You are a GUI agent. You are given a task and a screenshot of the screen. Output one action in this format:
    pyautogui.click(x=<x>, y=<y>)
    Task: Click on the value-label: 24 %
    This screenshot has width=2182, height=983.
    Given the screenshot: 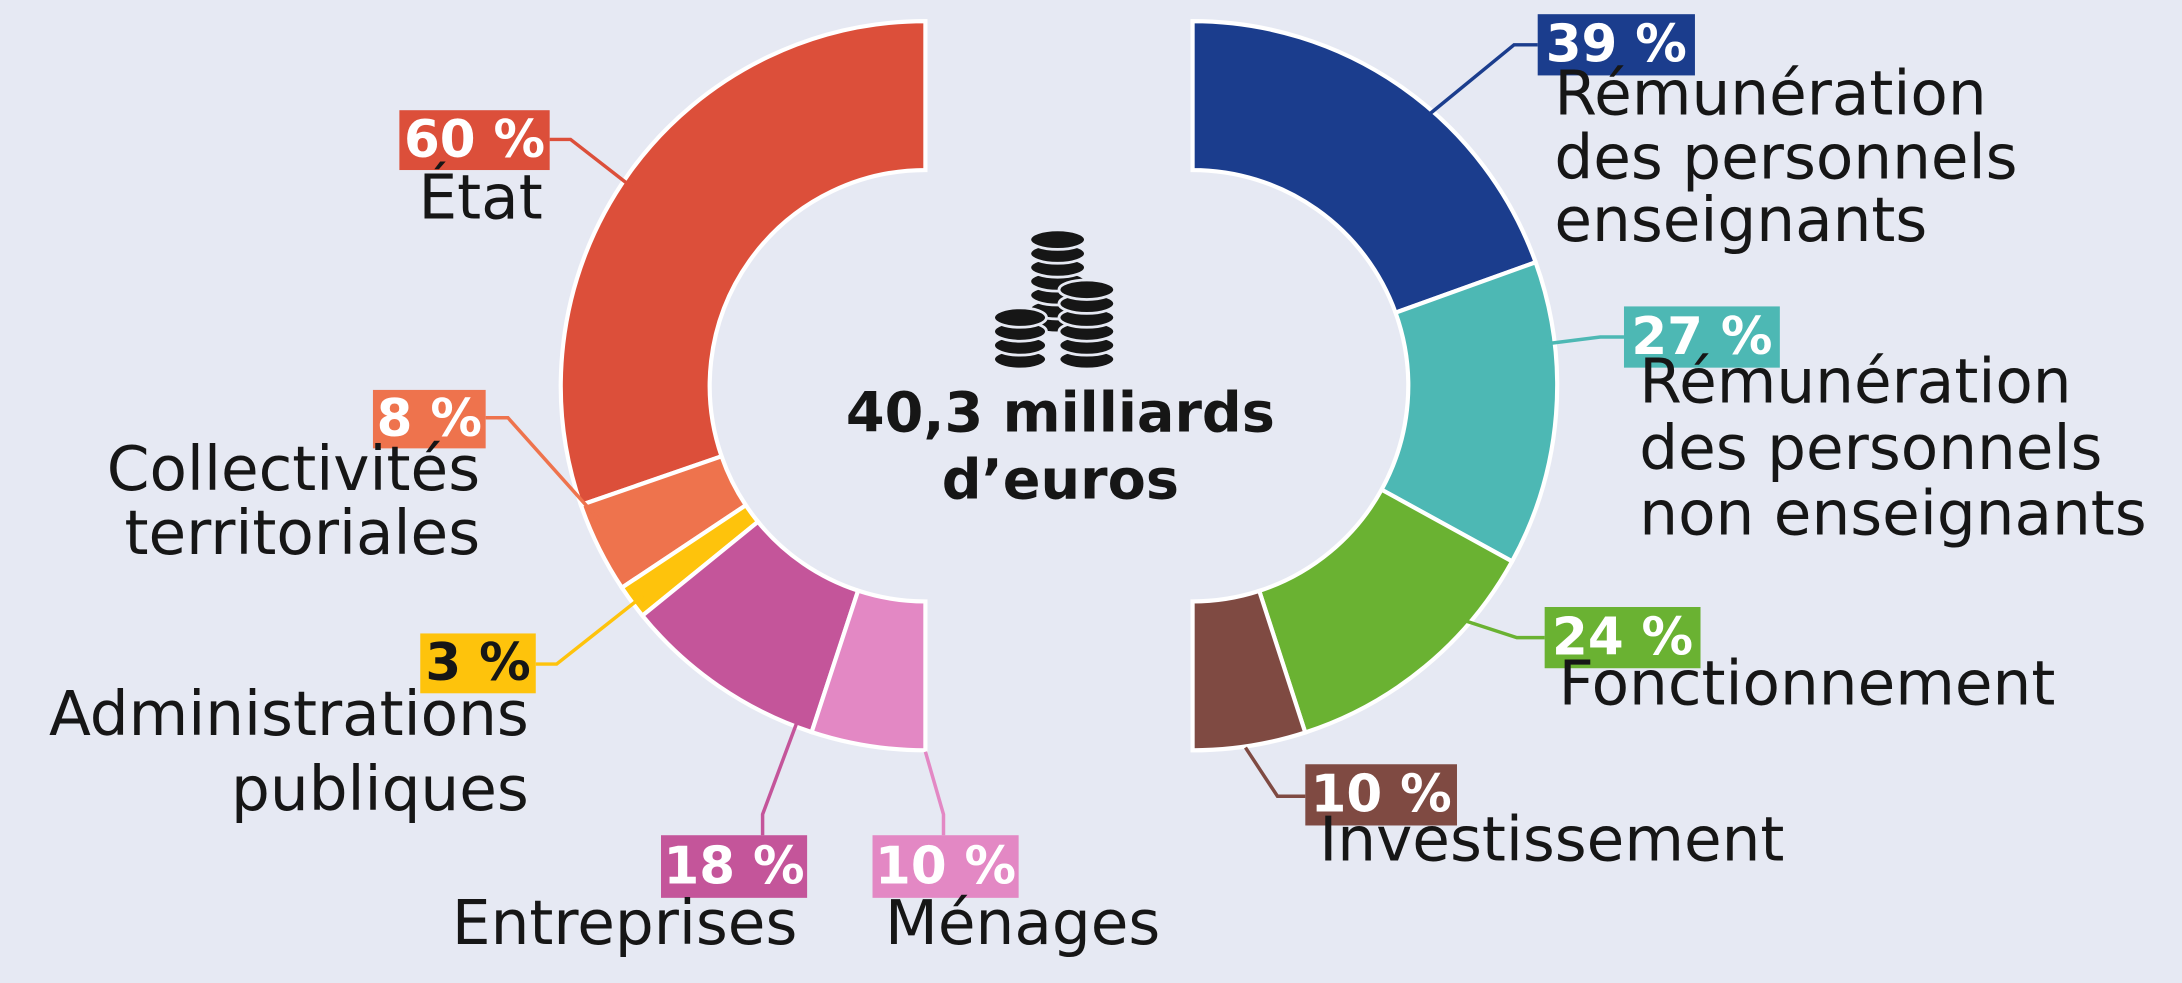 What is the action you would take?
    pyautogui.click(x=1622, y=637)
    